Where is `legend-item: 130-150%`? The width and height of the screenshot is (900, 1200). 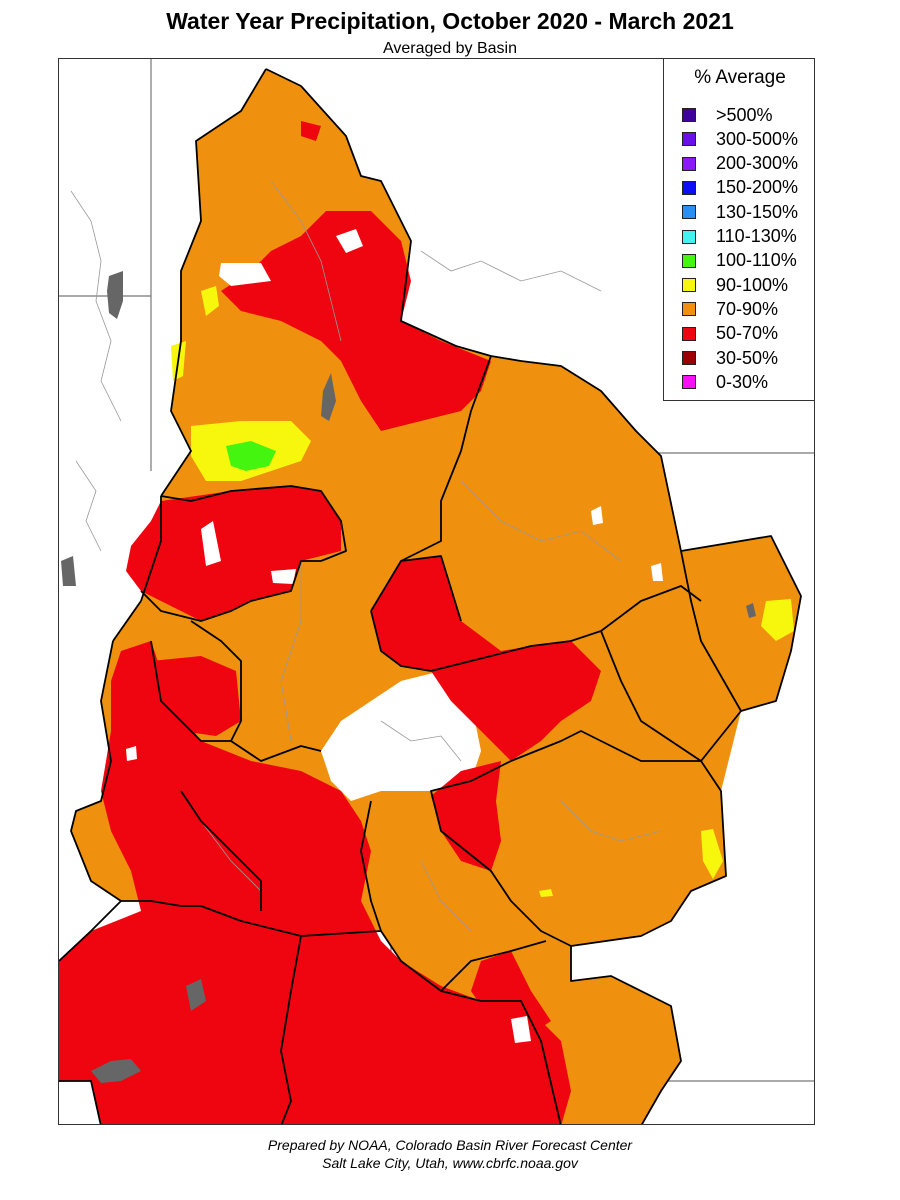 legend-item: 130-150% is located at coordinates (740, 212).